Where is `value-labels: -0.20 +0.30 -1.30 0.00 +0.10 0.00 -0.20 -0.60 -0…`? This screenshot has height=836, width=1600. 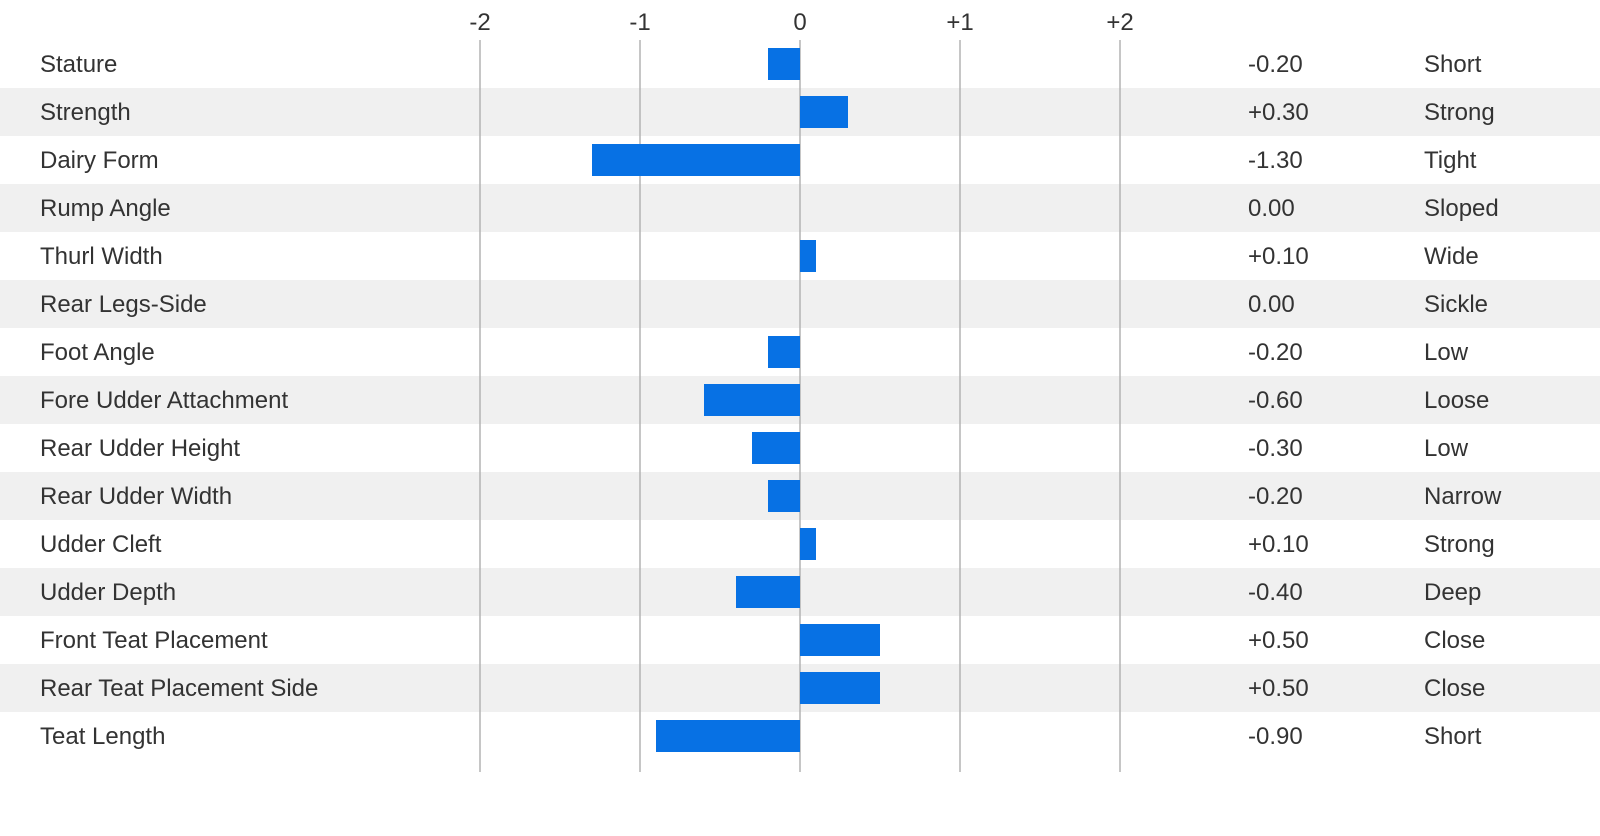 value-labels: -0.20 +0.30 -1.30 0.00 +0.10 0.00 -0.20 -0.60 -0… is located at coordinates (1278, 400).